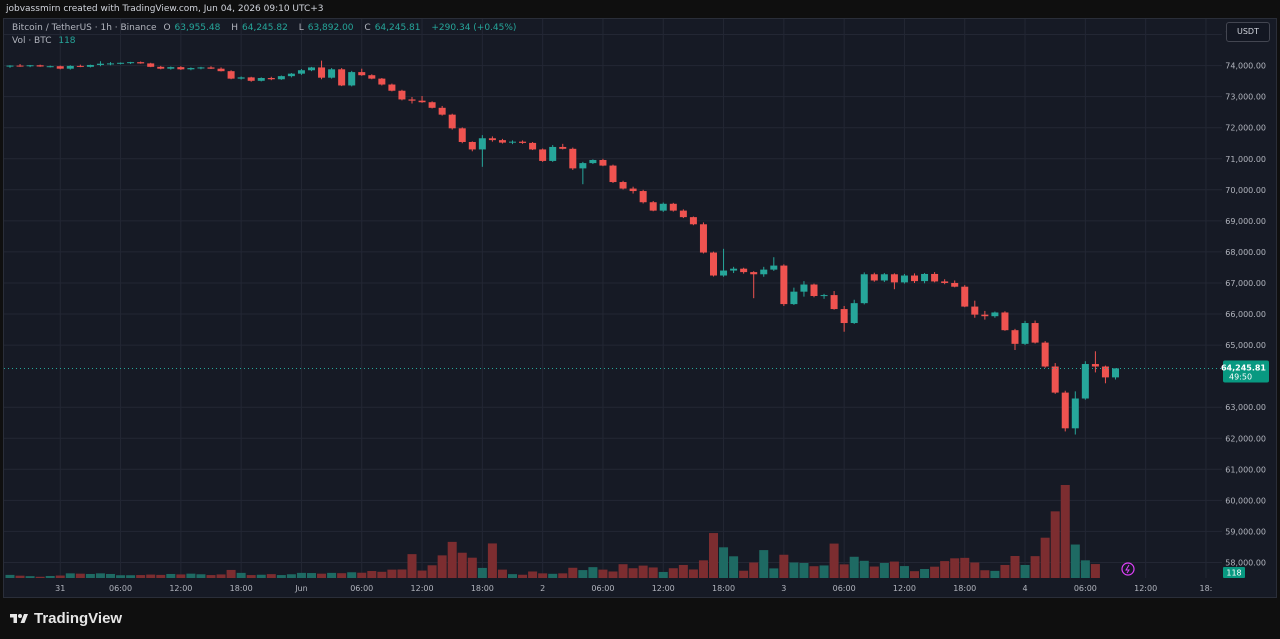 The height and width of the screenshot is (639, 1280). What do you see at coordinates (84, 28) in the screenshot?
I see `symbol-label: Bitcoin / TetherUS · 1h · Binance` at bounding box center [84, 28].